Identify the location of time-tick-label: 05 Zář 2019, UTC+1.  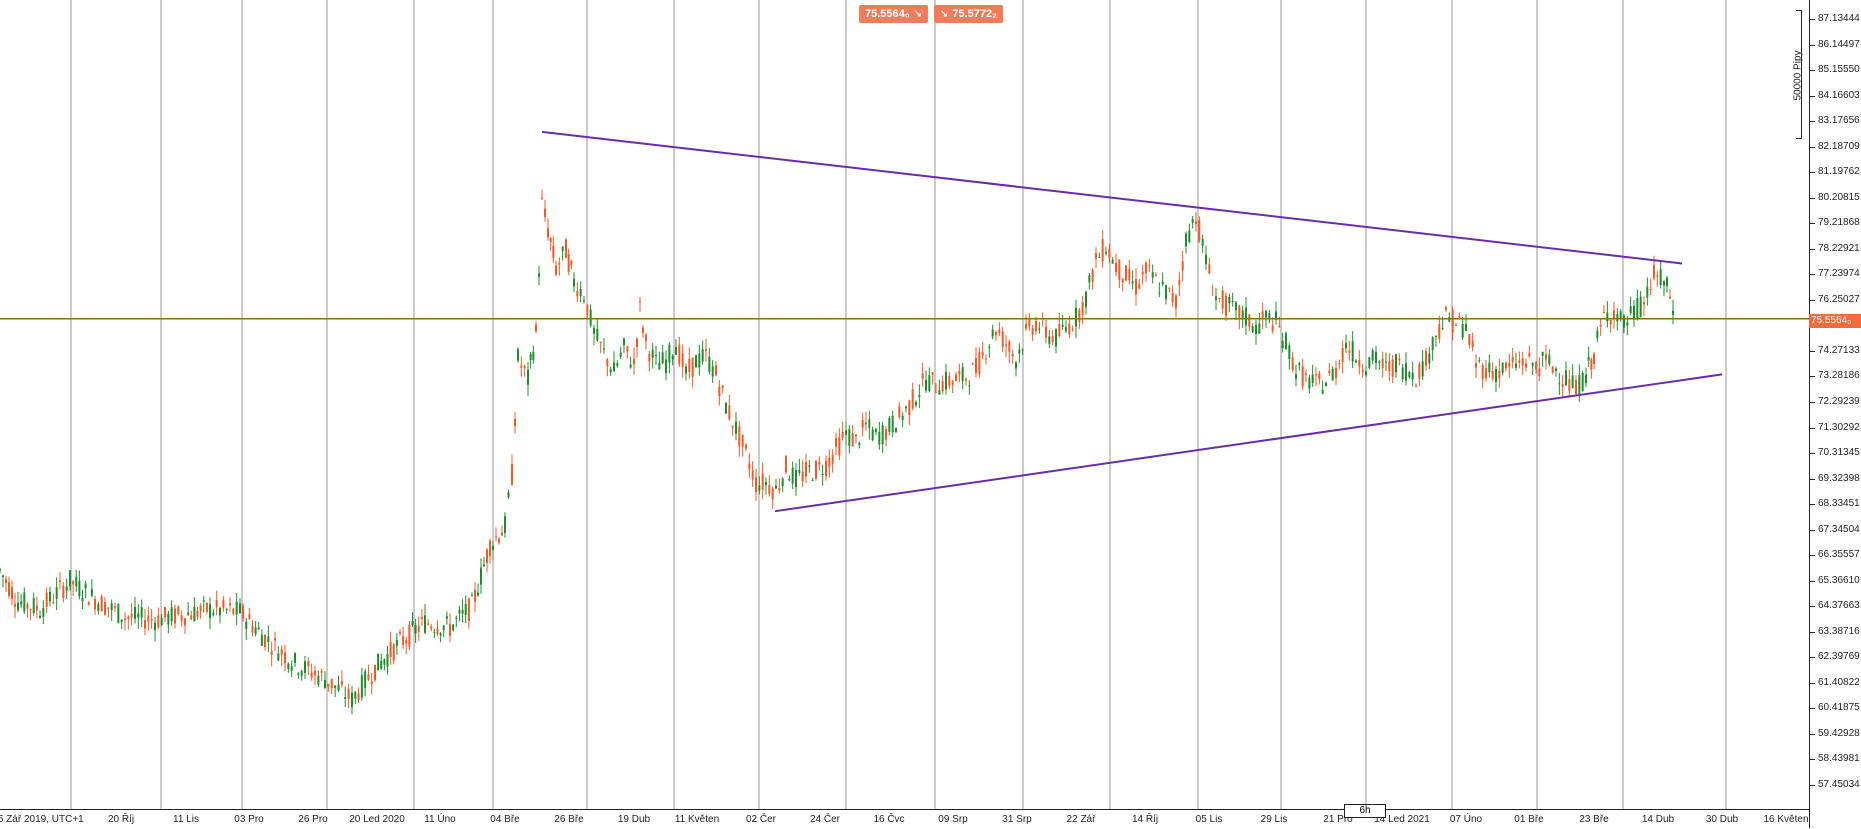
(42, 819).